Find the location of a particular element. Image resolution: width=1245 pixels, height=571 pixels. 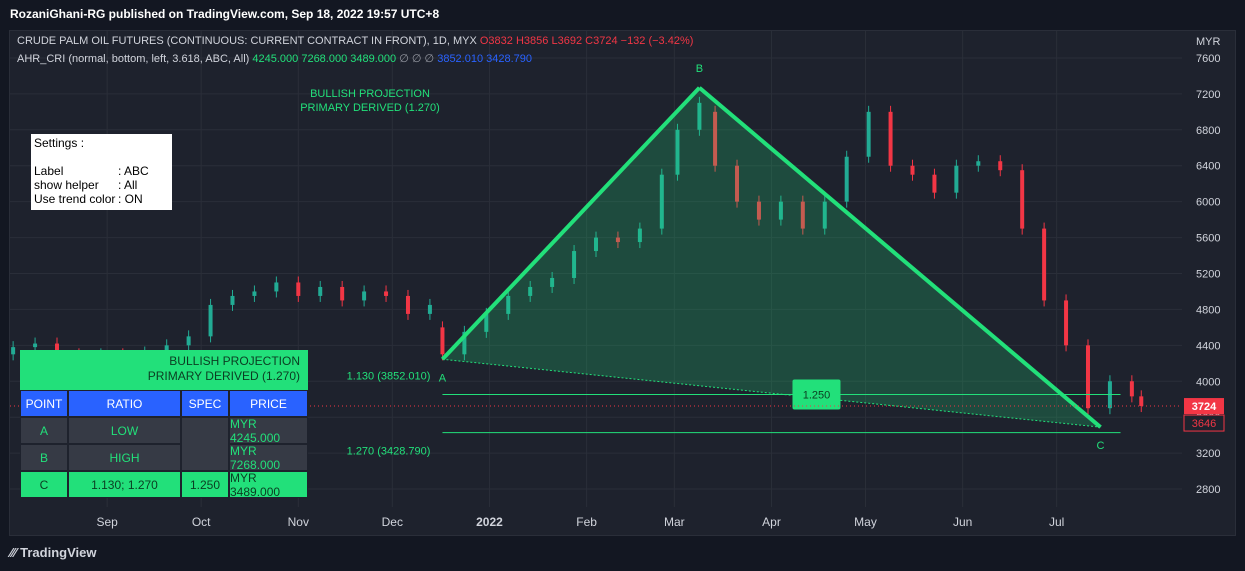

close-value: 3724 is located at coordinates (605, 41).